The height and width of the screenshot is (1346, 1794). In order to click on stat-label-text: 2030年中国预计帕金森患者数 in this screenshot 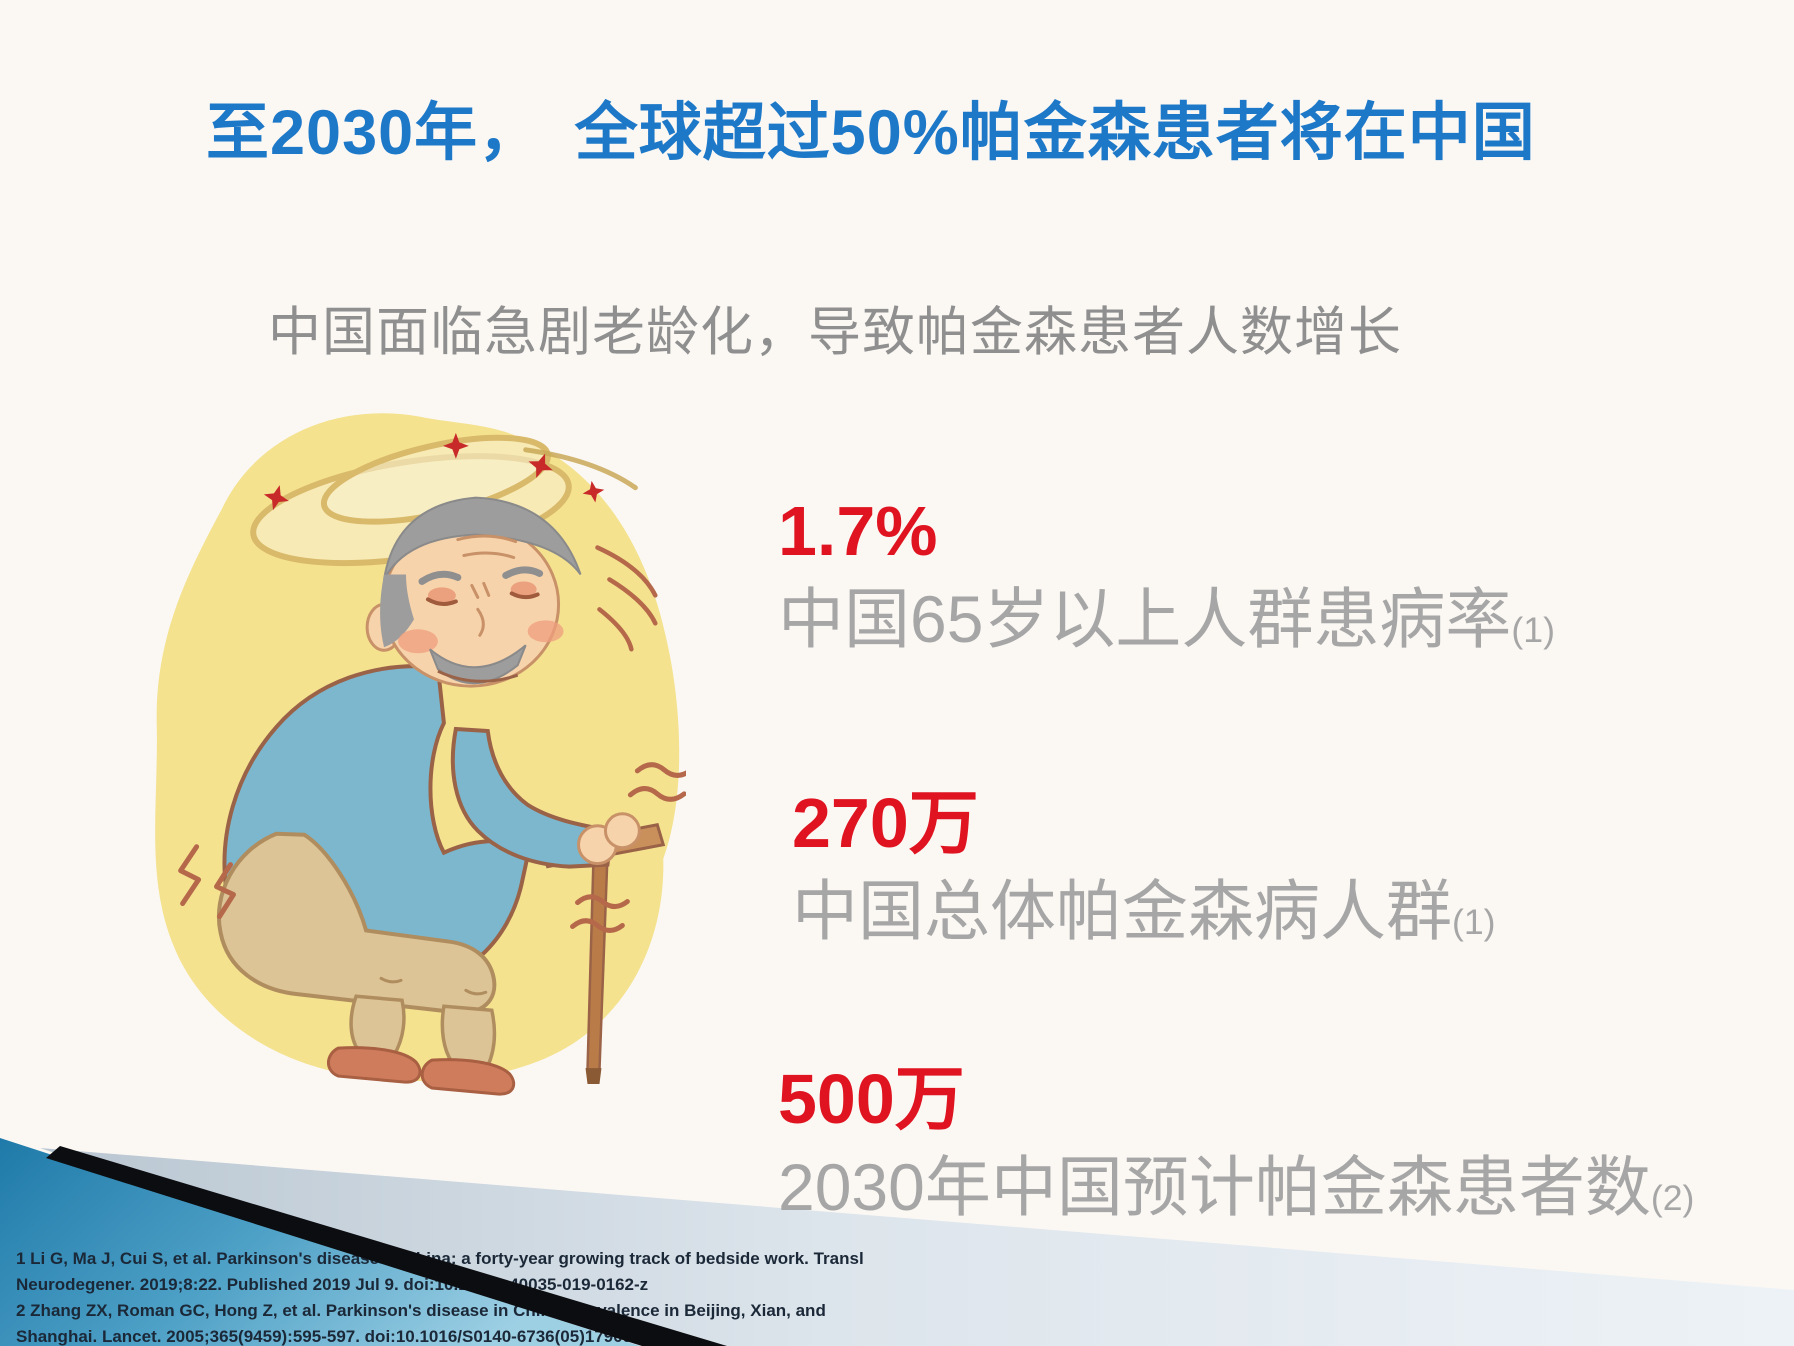, I will do `click(1214, 1187)`.